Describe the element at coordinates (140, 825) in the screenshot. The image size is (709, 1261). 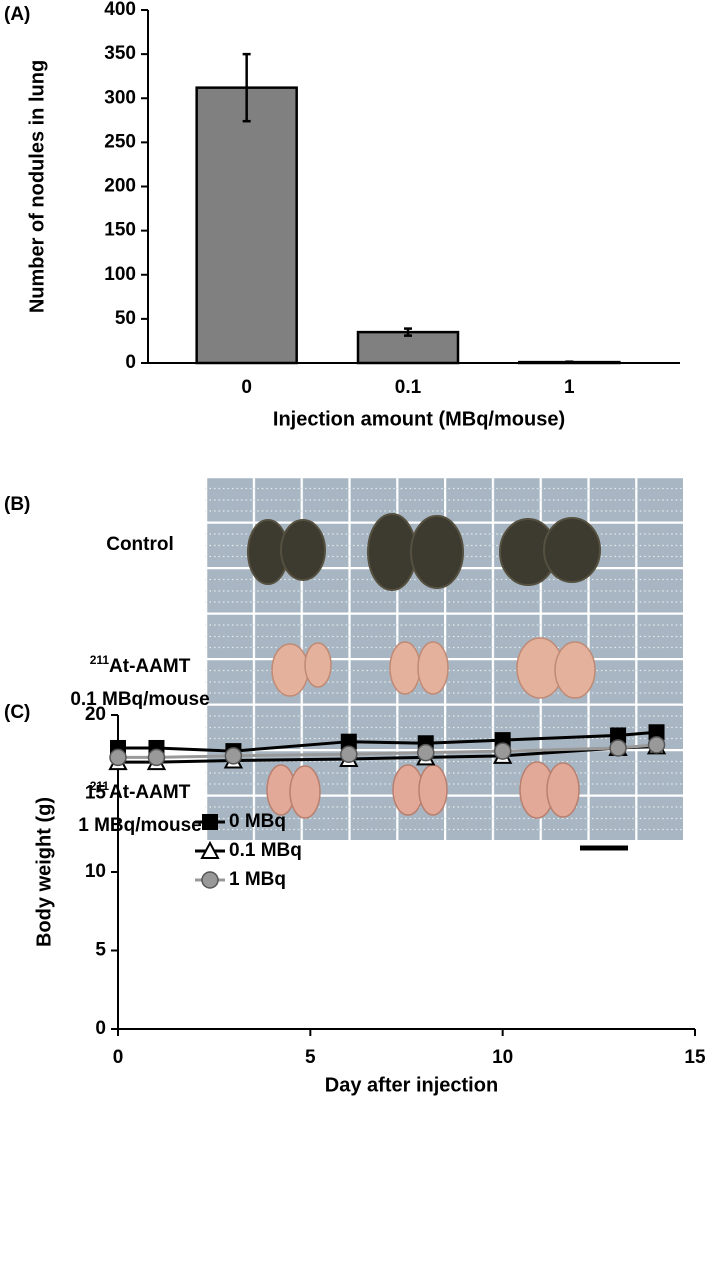
I see `row-dose: 1 MBq/mouse` at that location.